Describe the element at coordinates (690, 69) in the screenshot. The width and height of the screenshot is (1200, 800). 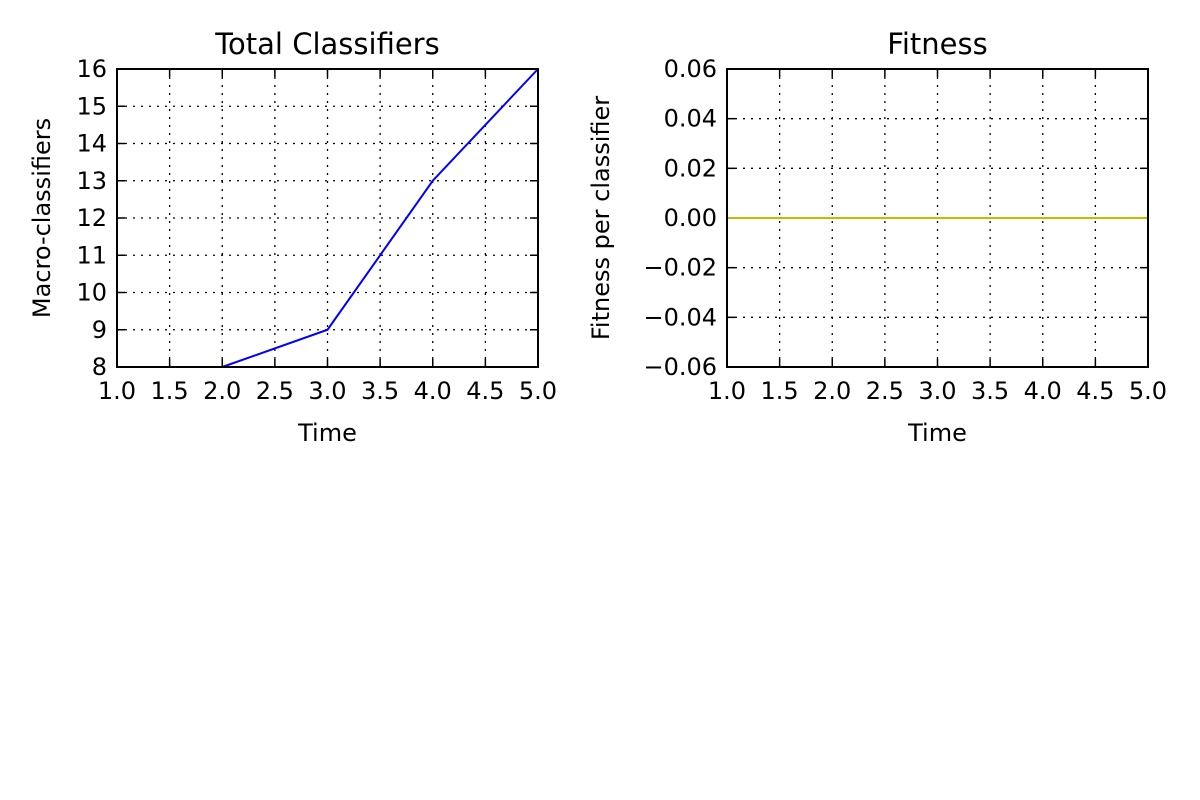
I see `y-tick-label: 0.06` at that location.